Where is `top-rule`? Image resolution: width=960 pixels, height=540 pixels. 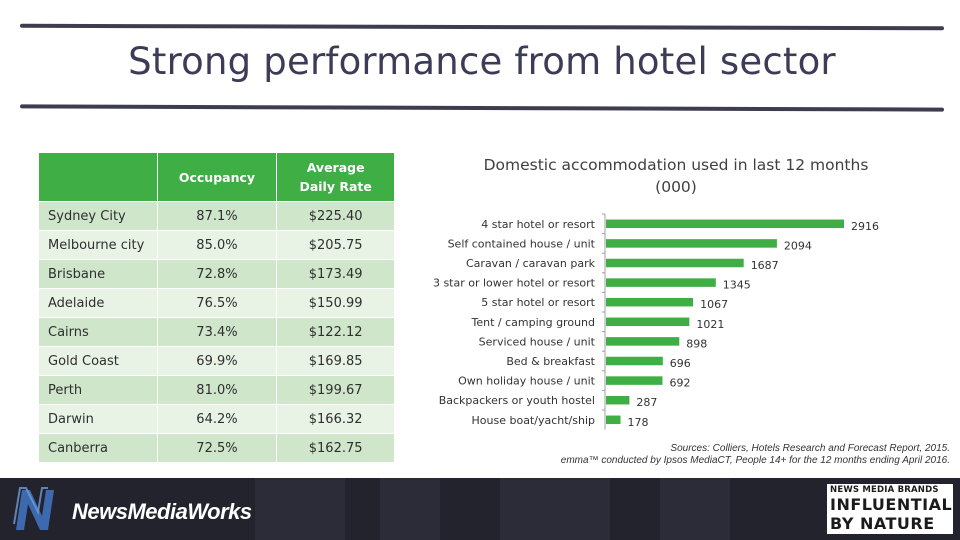
top-rule is located at coordinates (482, 27).